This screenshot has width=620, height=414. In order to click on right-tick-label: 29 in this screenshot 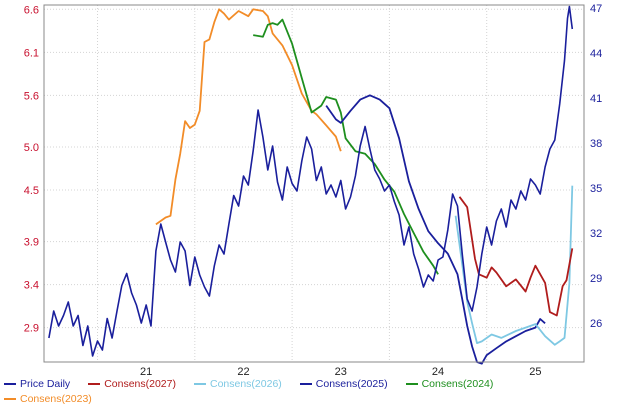, I will do `click(596, 279)`.